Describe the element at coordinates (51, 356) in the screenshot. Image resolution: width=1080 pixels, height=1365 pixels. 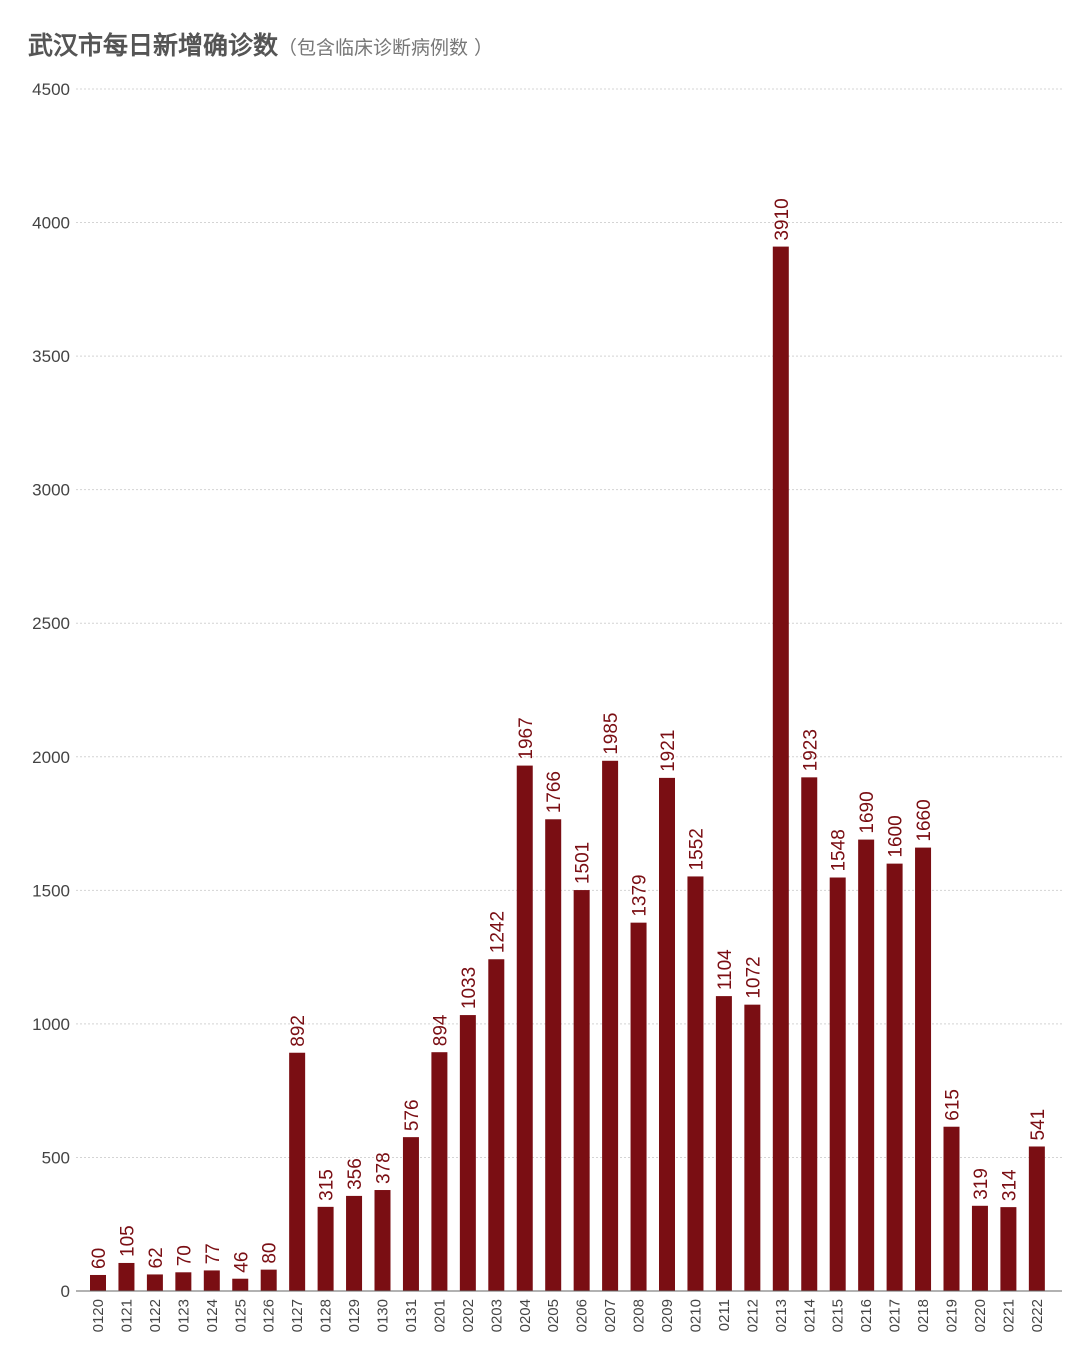
I see `y-tick-label: 3500` at that location.